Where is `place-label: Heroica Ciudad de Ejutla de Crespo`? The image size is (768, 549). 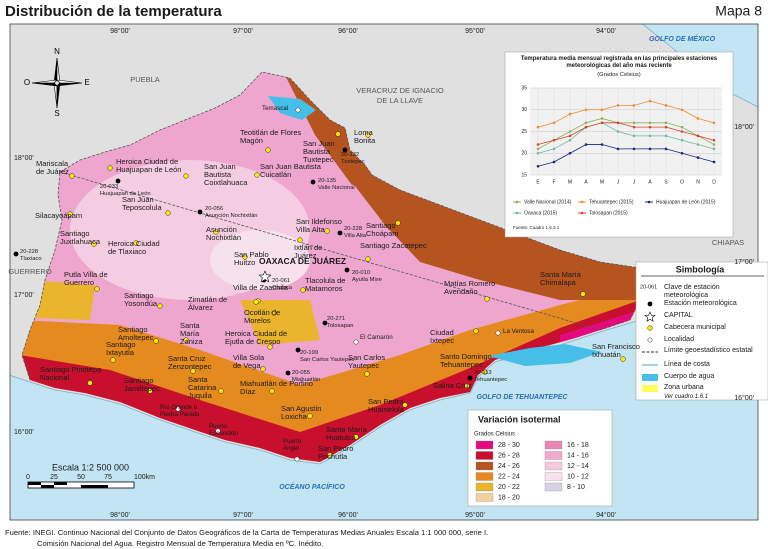 place-label: Heroica Ciudad de Ejutla de Crespo is located at coordinates (256, 337).